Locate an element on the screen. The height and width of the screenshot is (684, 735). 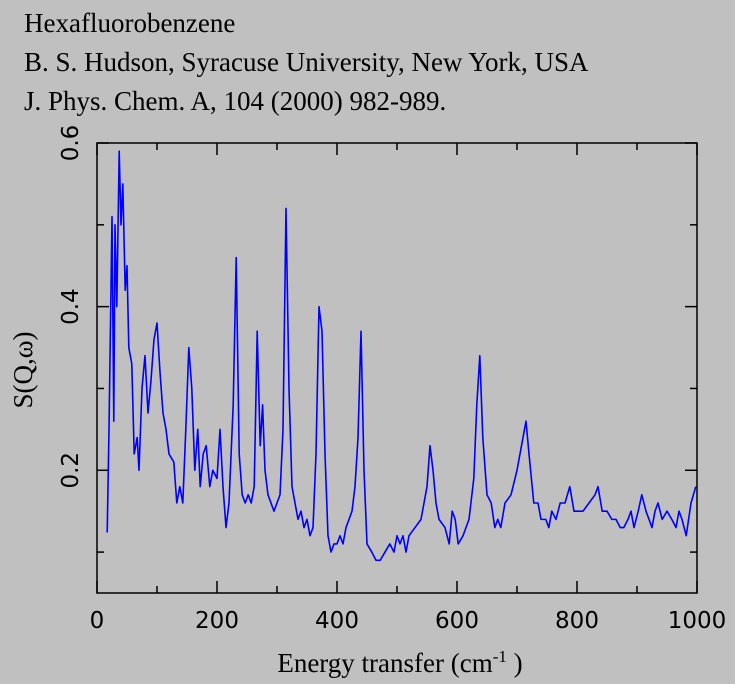
x-tick-label: 1000 is located at coordinates (697, 621).